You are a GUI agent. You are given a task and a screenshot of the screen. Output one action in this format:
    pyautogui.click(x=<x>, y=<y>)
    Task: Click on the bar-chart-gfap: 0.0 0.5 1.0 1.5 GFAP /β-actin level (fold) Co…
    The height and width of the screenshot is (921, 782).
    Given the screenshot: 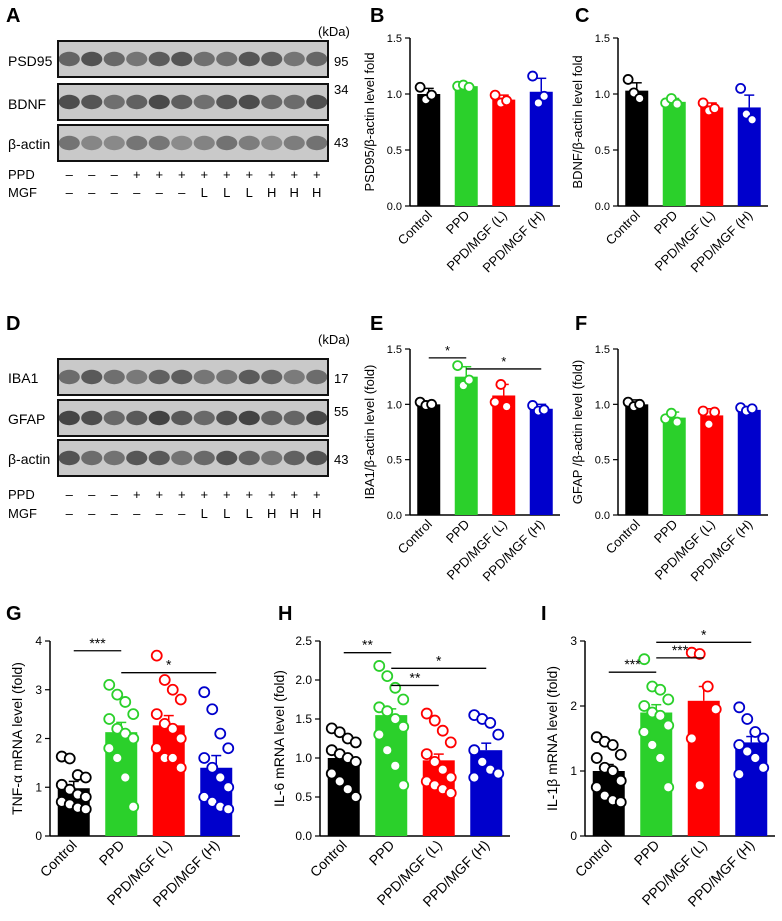 What is the action you would take?
    pyautogui.click(x=669, y=464)
    